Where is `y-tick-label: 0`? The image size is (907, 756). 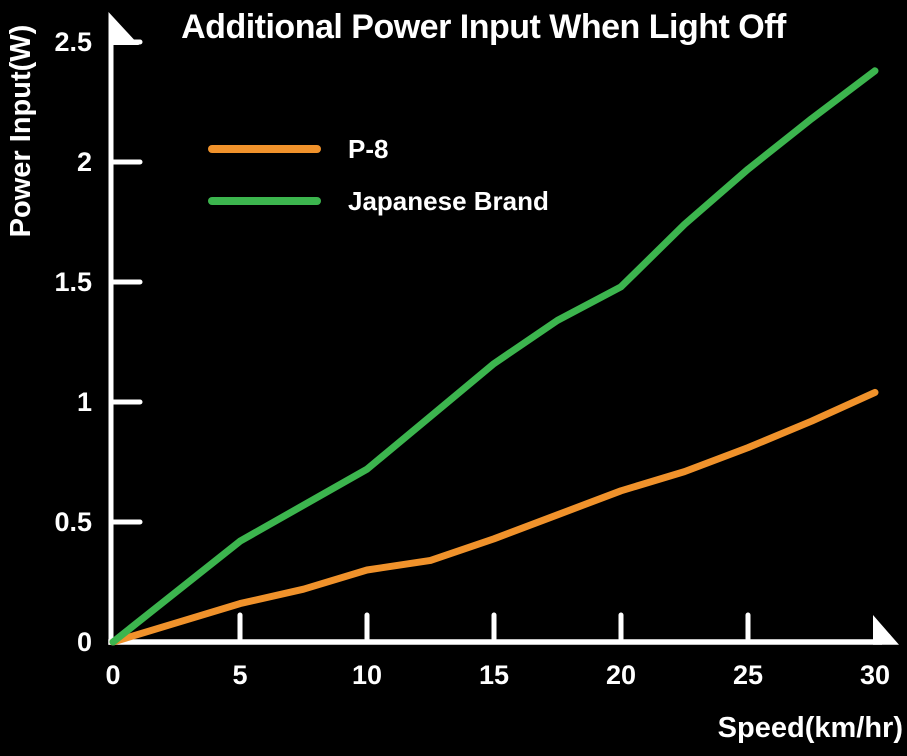
y-tick-label: 0 is located at coordinates (84, 642).